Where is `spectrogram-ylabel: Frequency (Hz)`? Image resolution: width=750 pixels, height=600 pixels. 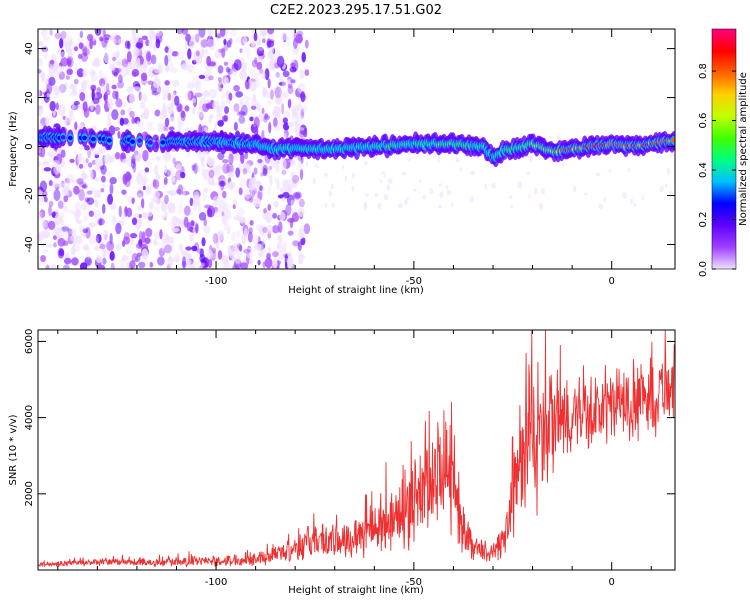 spectrogram-ylabel: Frequency (Hz) is located at coordinates (13, 149).